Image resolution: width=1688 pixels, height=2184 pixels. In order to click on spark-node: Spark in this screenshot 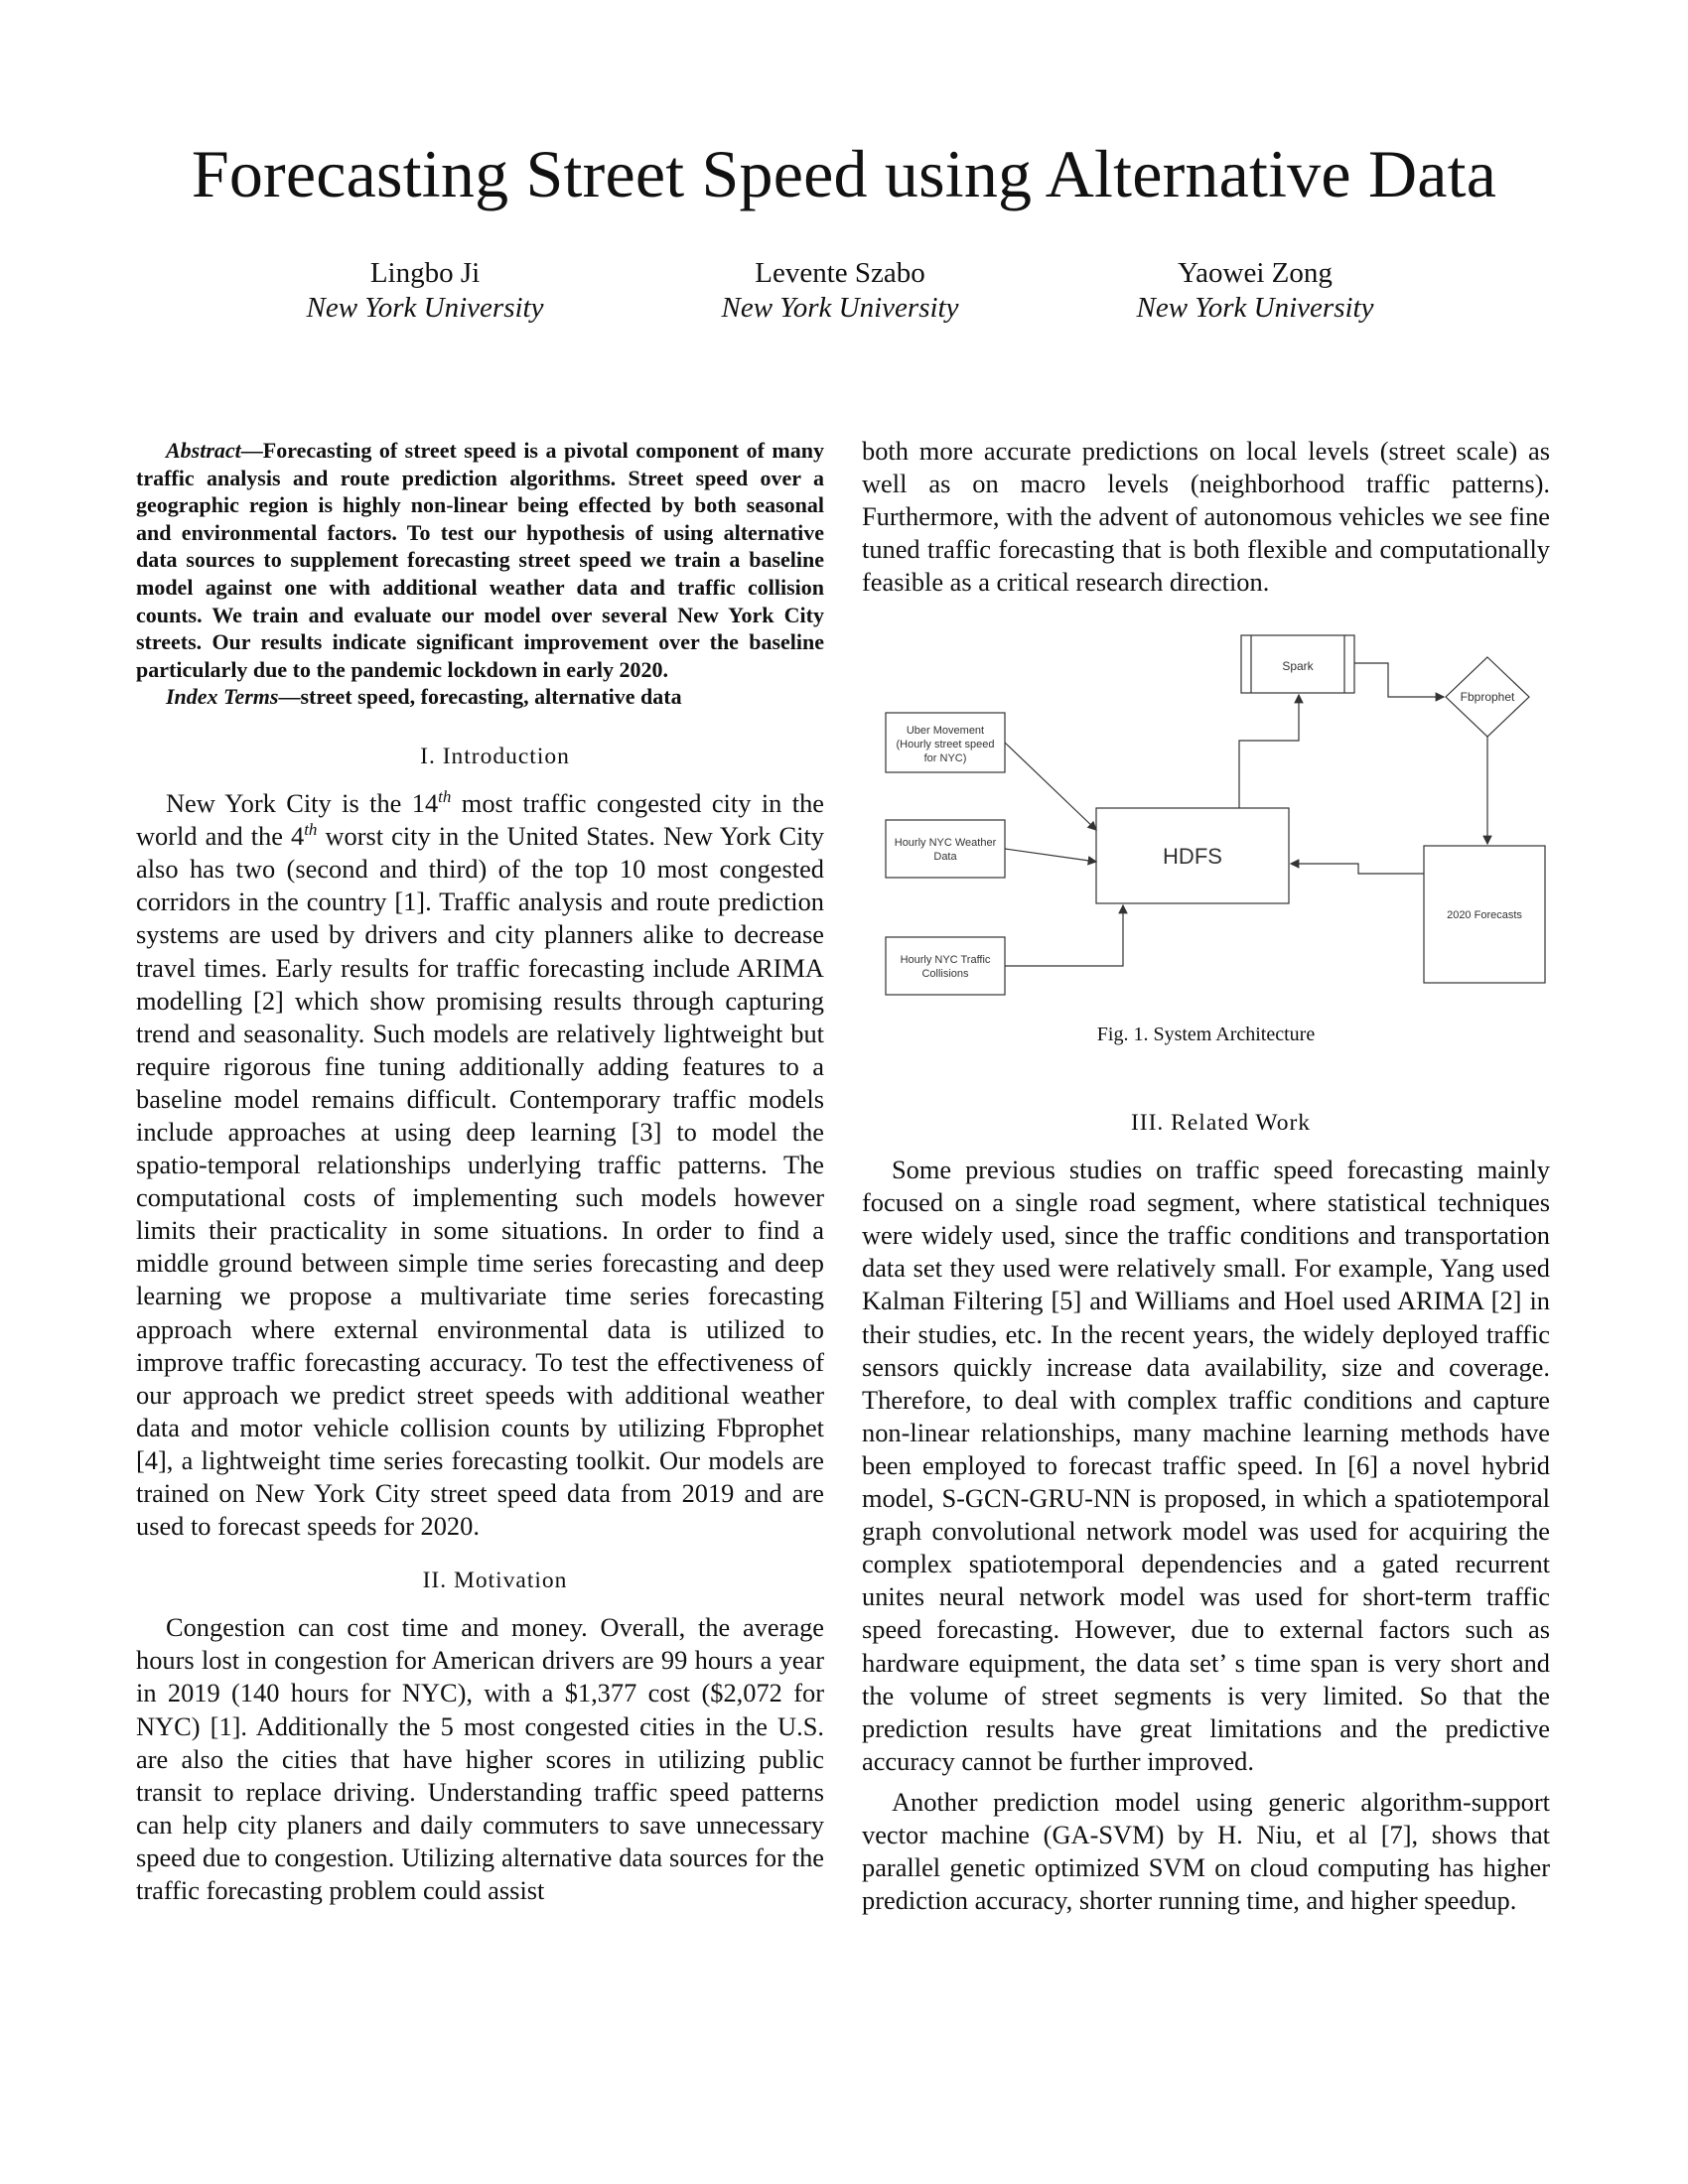, I will do `click(1297, 664)`.